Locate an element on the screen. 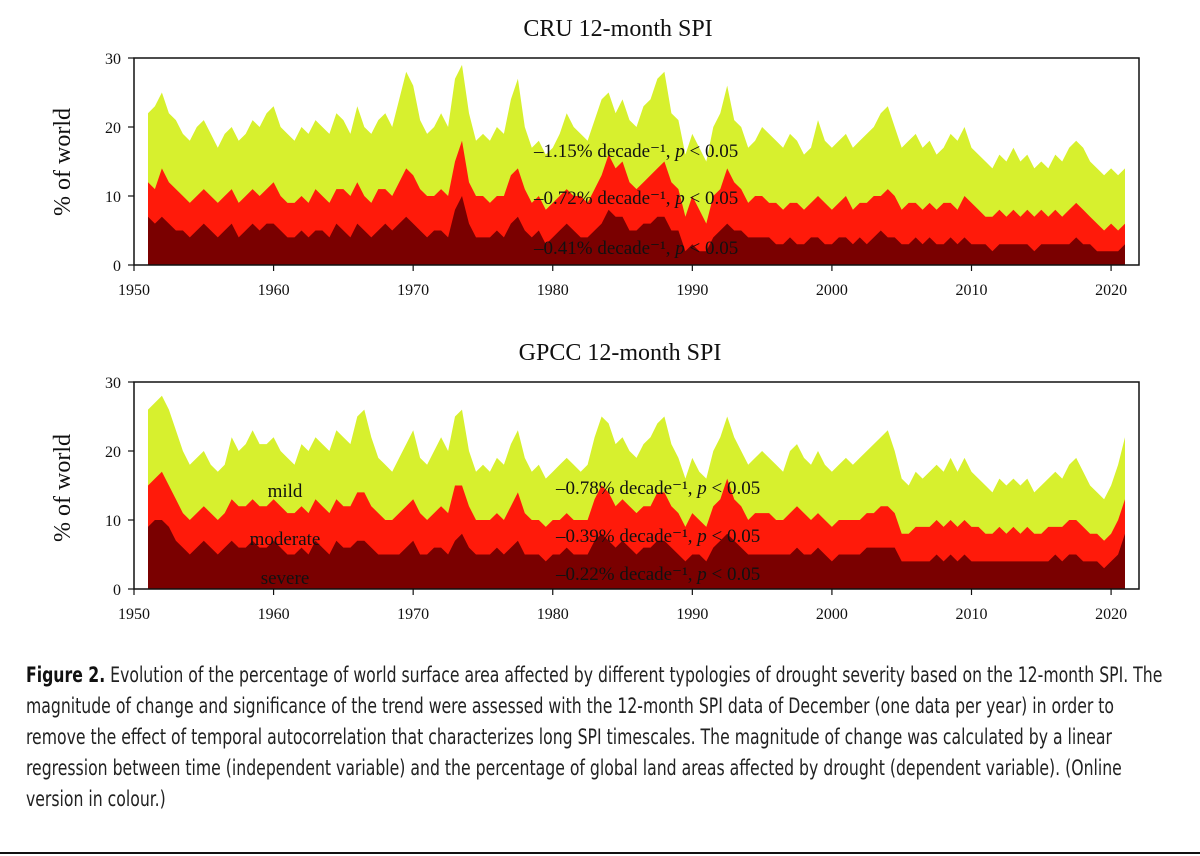 This screenshot has width=1200, height=856. panel-title: GPCC 12-month SPI is located at coordinates (620, 353).